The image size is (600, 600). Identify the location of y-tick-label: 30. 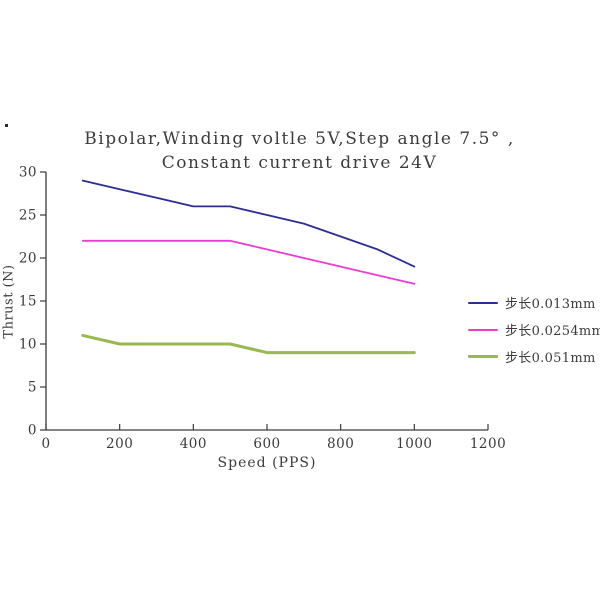
(28, 173).